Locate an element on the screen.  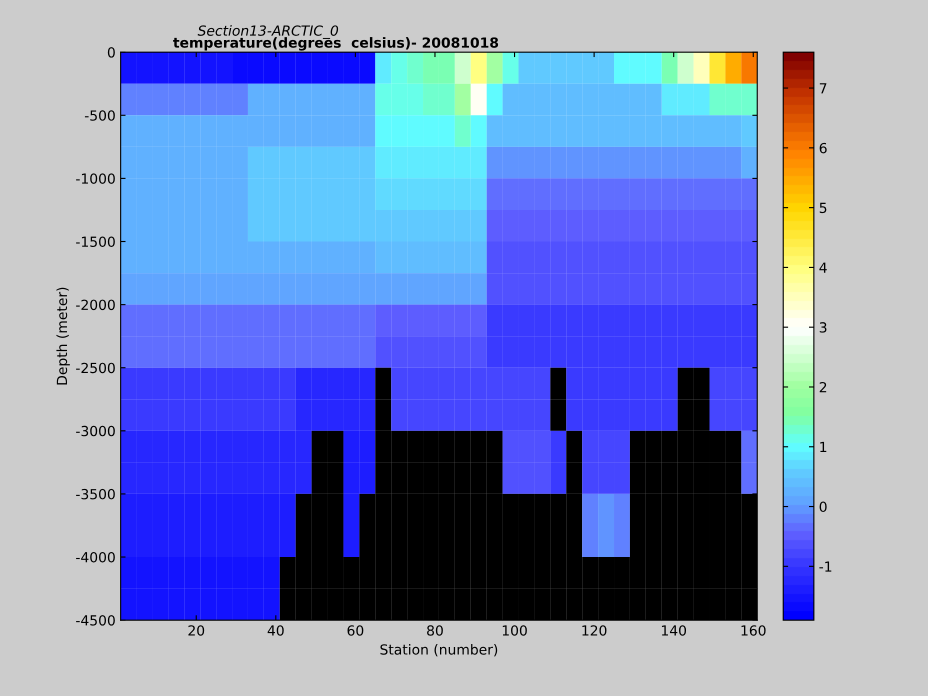
x-tick-label: 120 is located at coordinates (594, 630).